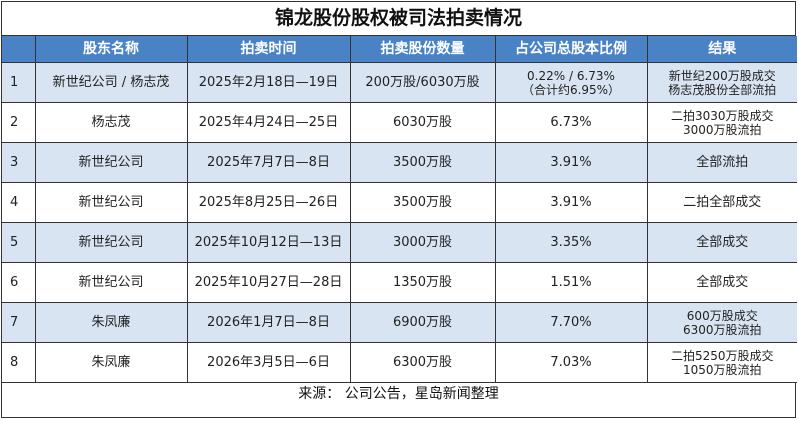  I want to click on result-line-2: 杨志茂股份全部流拍, so click(722, 89).